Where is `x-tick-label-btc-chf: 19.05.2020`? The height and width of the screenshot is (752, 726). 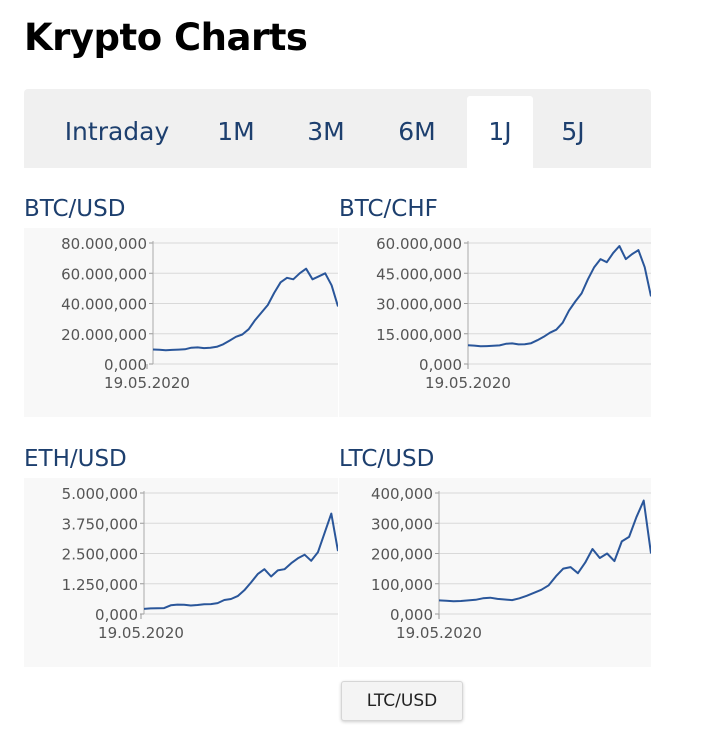
x-tick-label-btc-chf: 19.05.2020 is located at coordinates (468, 383).